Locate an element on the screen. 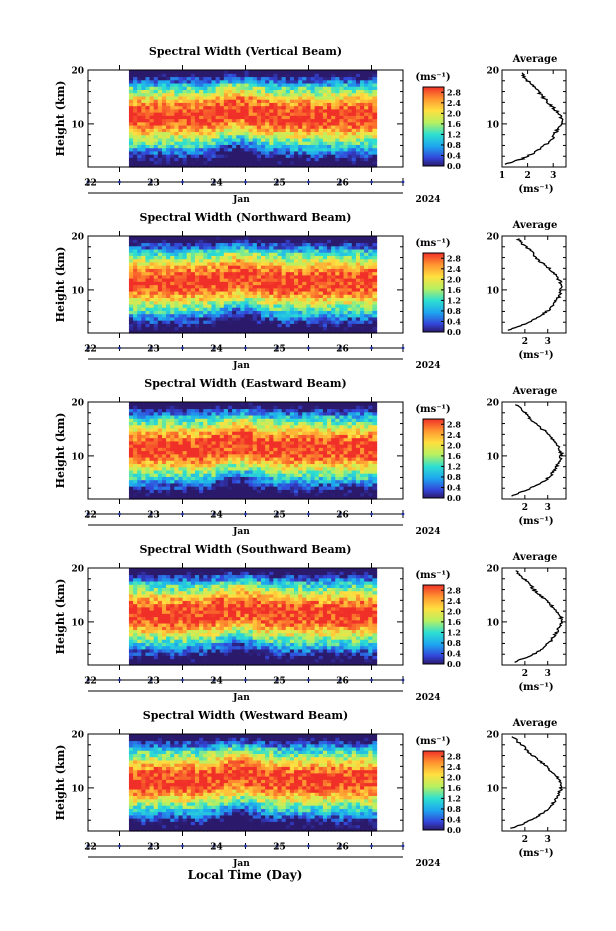 The height and width of the screenshot is (931, 616). time-marker is located at coordinates (88, 182).